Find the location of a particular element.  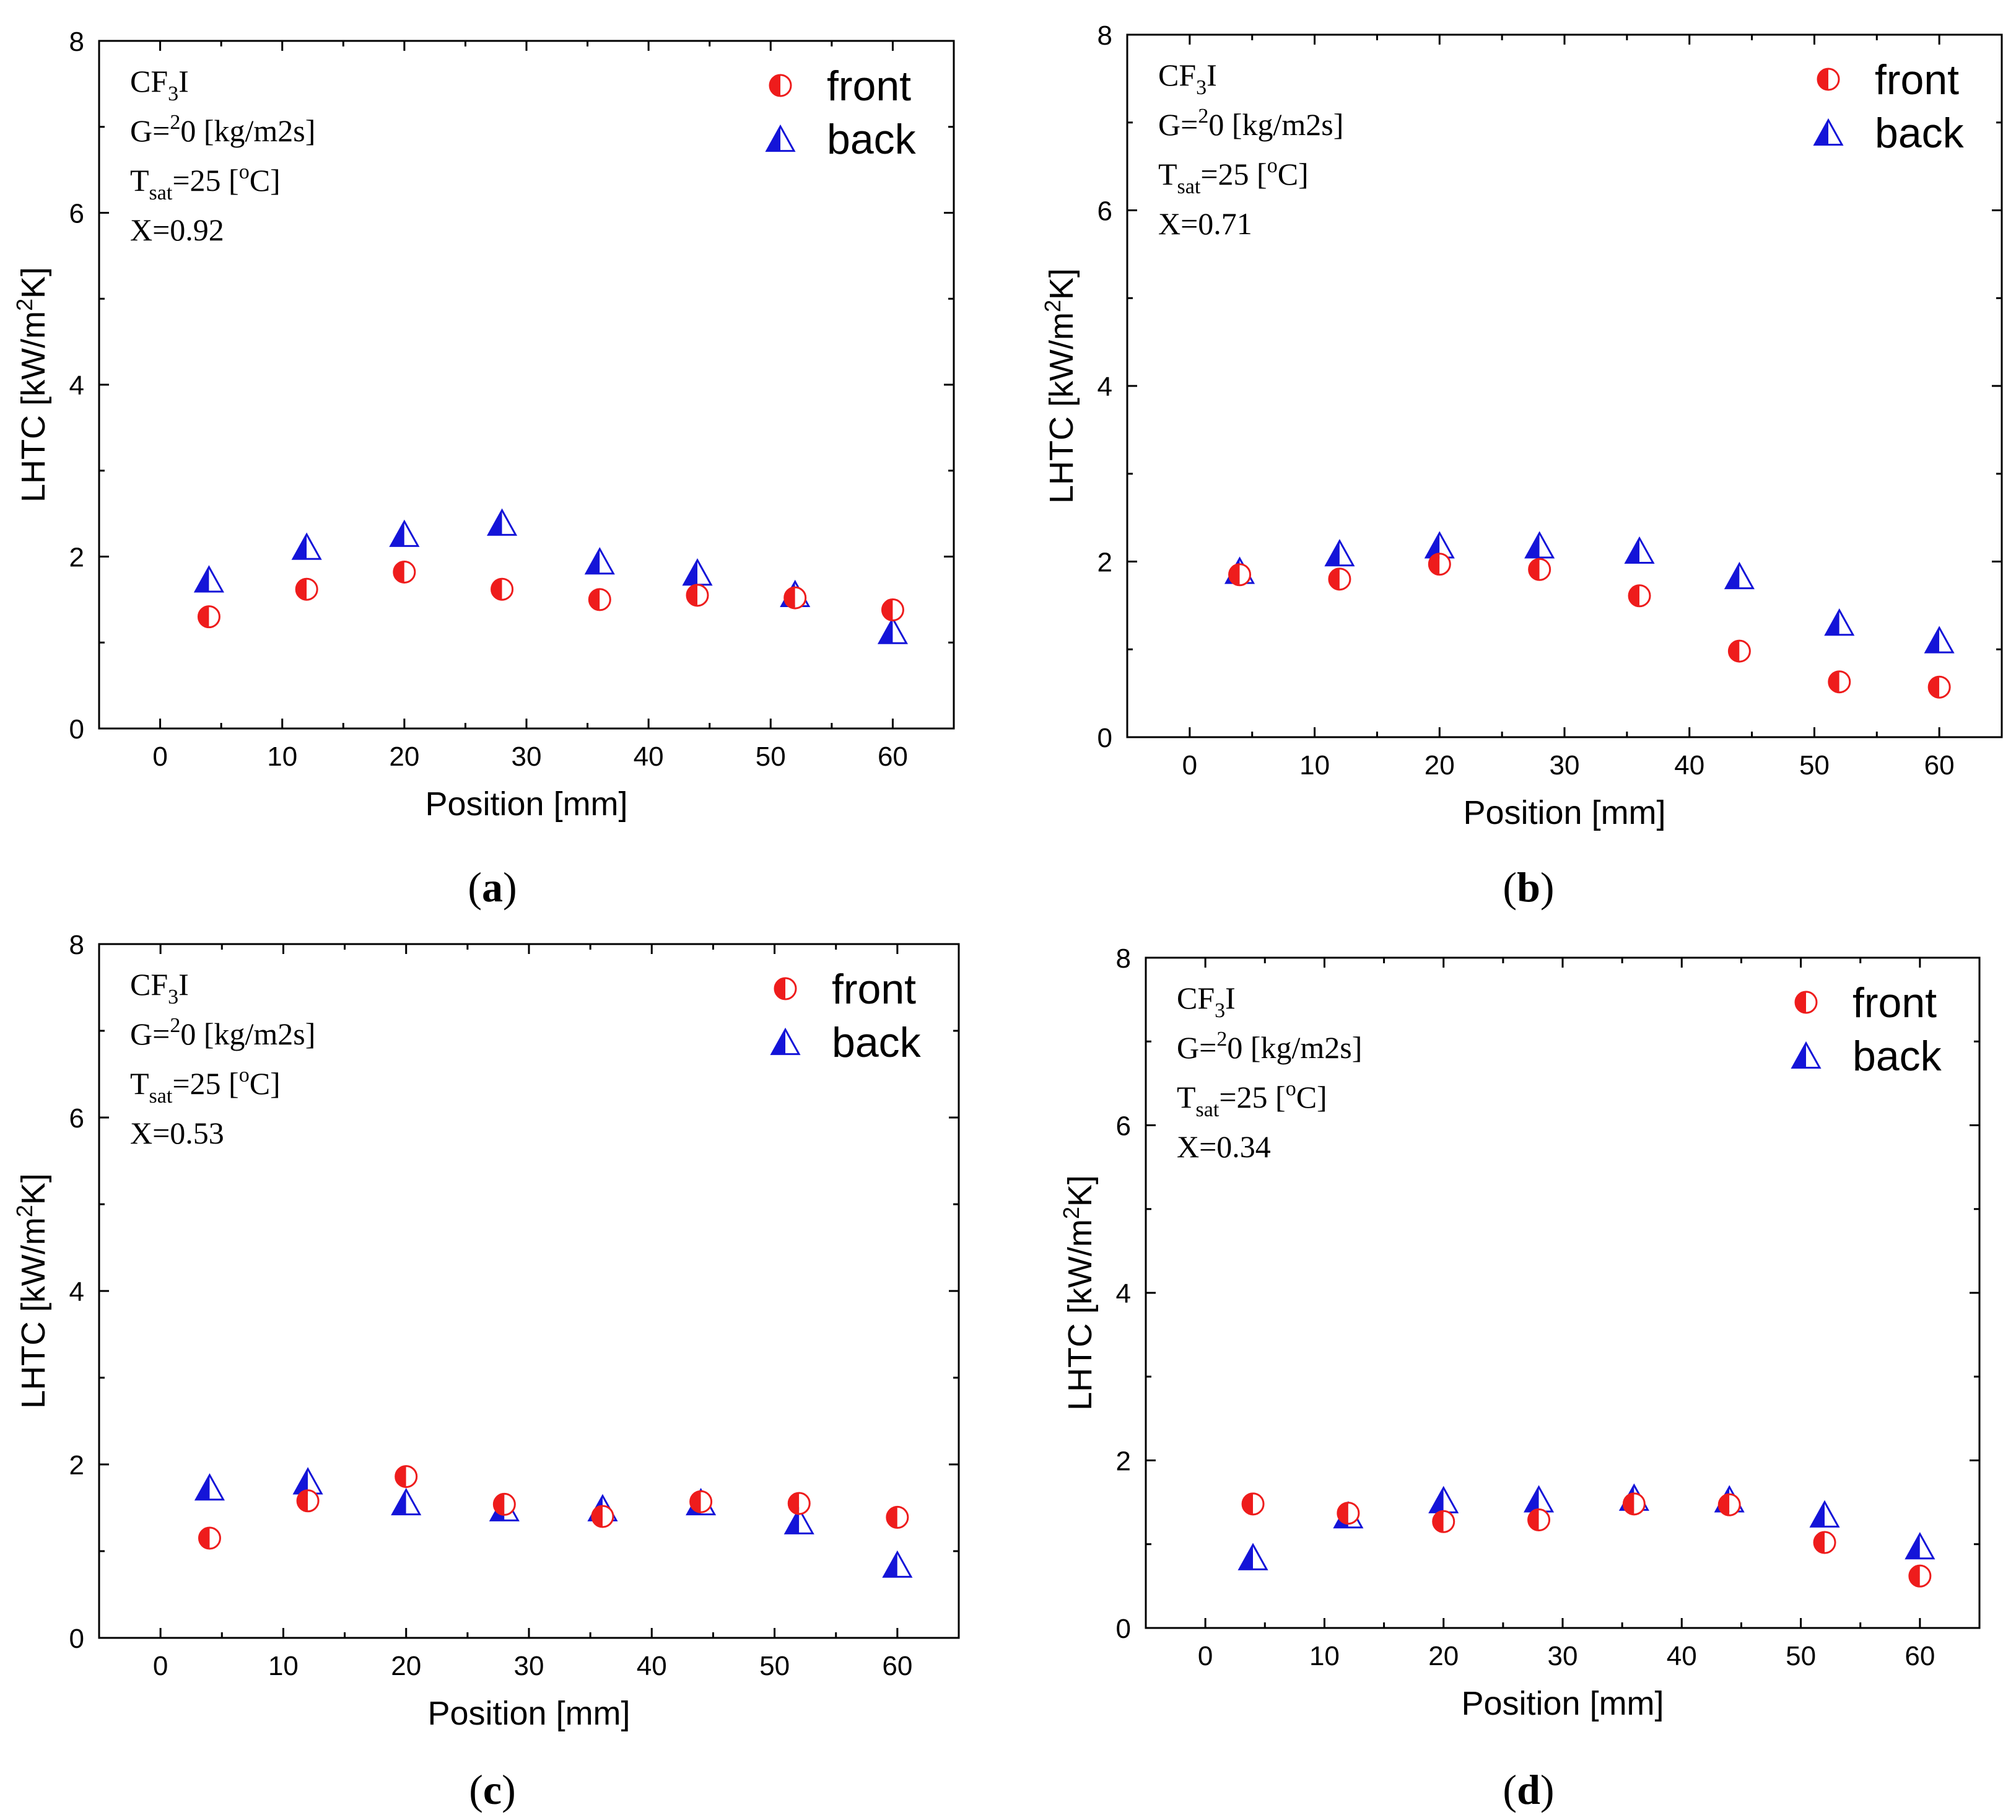

x-tick-label: 60 is located at coordinates (1920, 1656).